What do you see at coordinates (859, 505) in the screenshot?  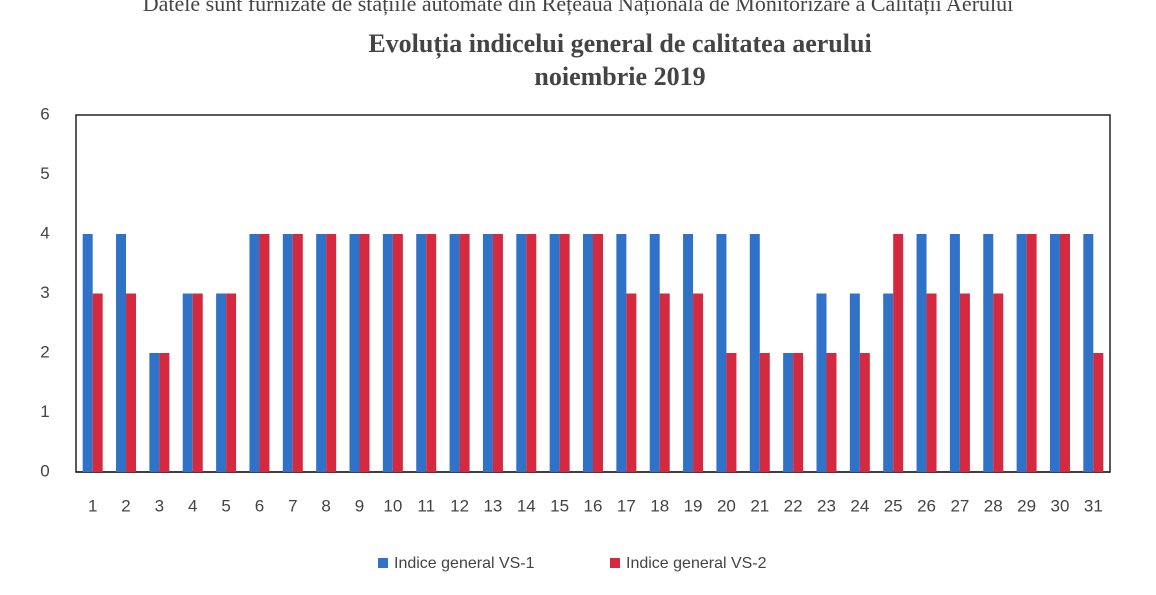 I see `x-tick-label: 24` at bounding box center [859, 505].